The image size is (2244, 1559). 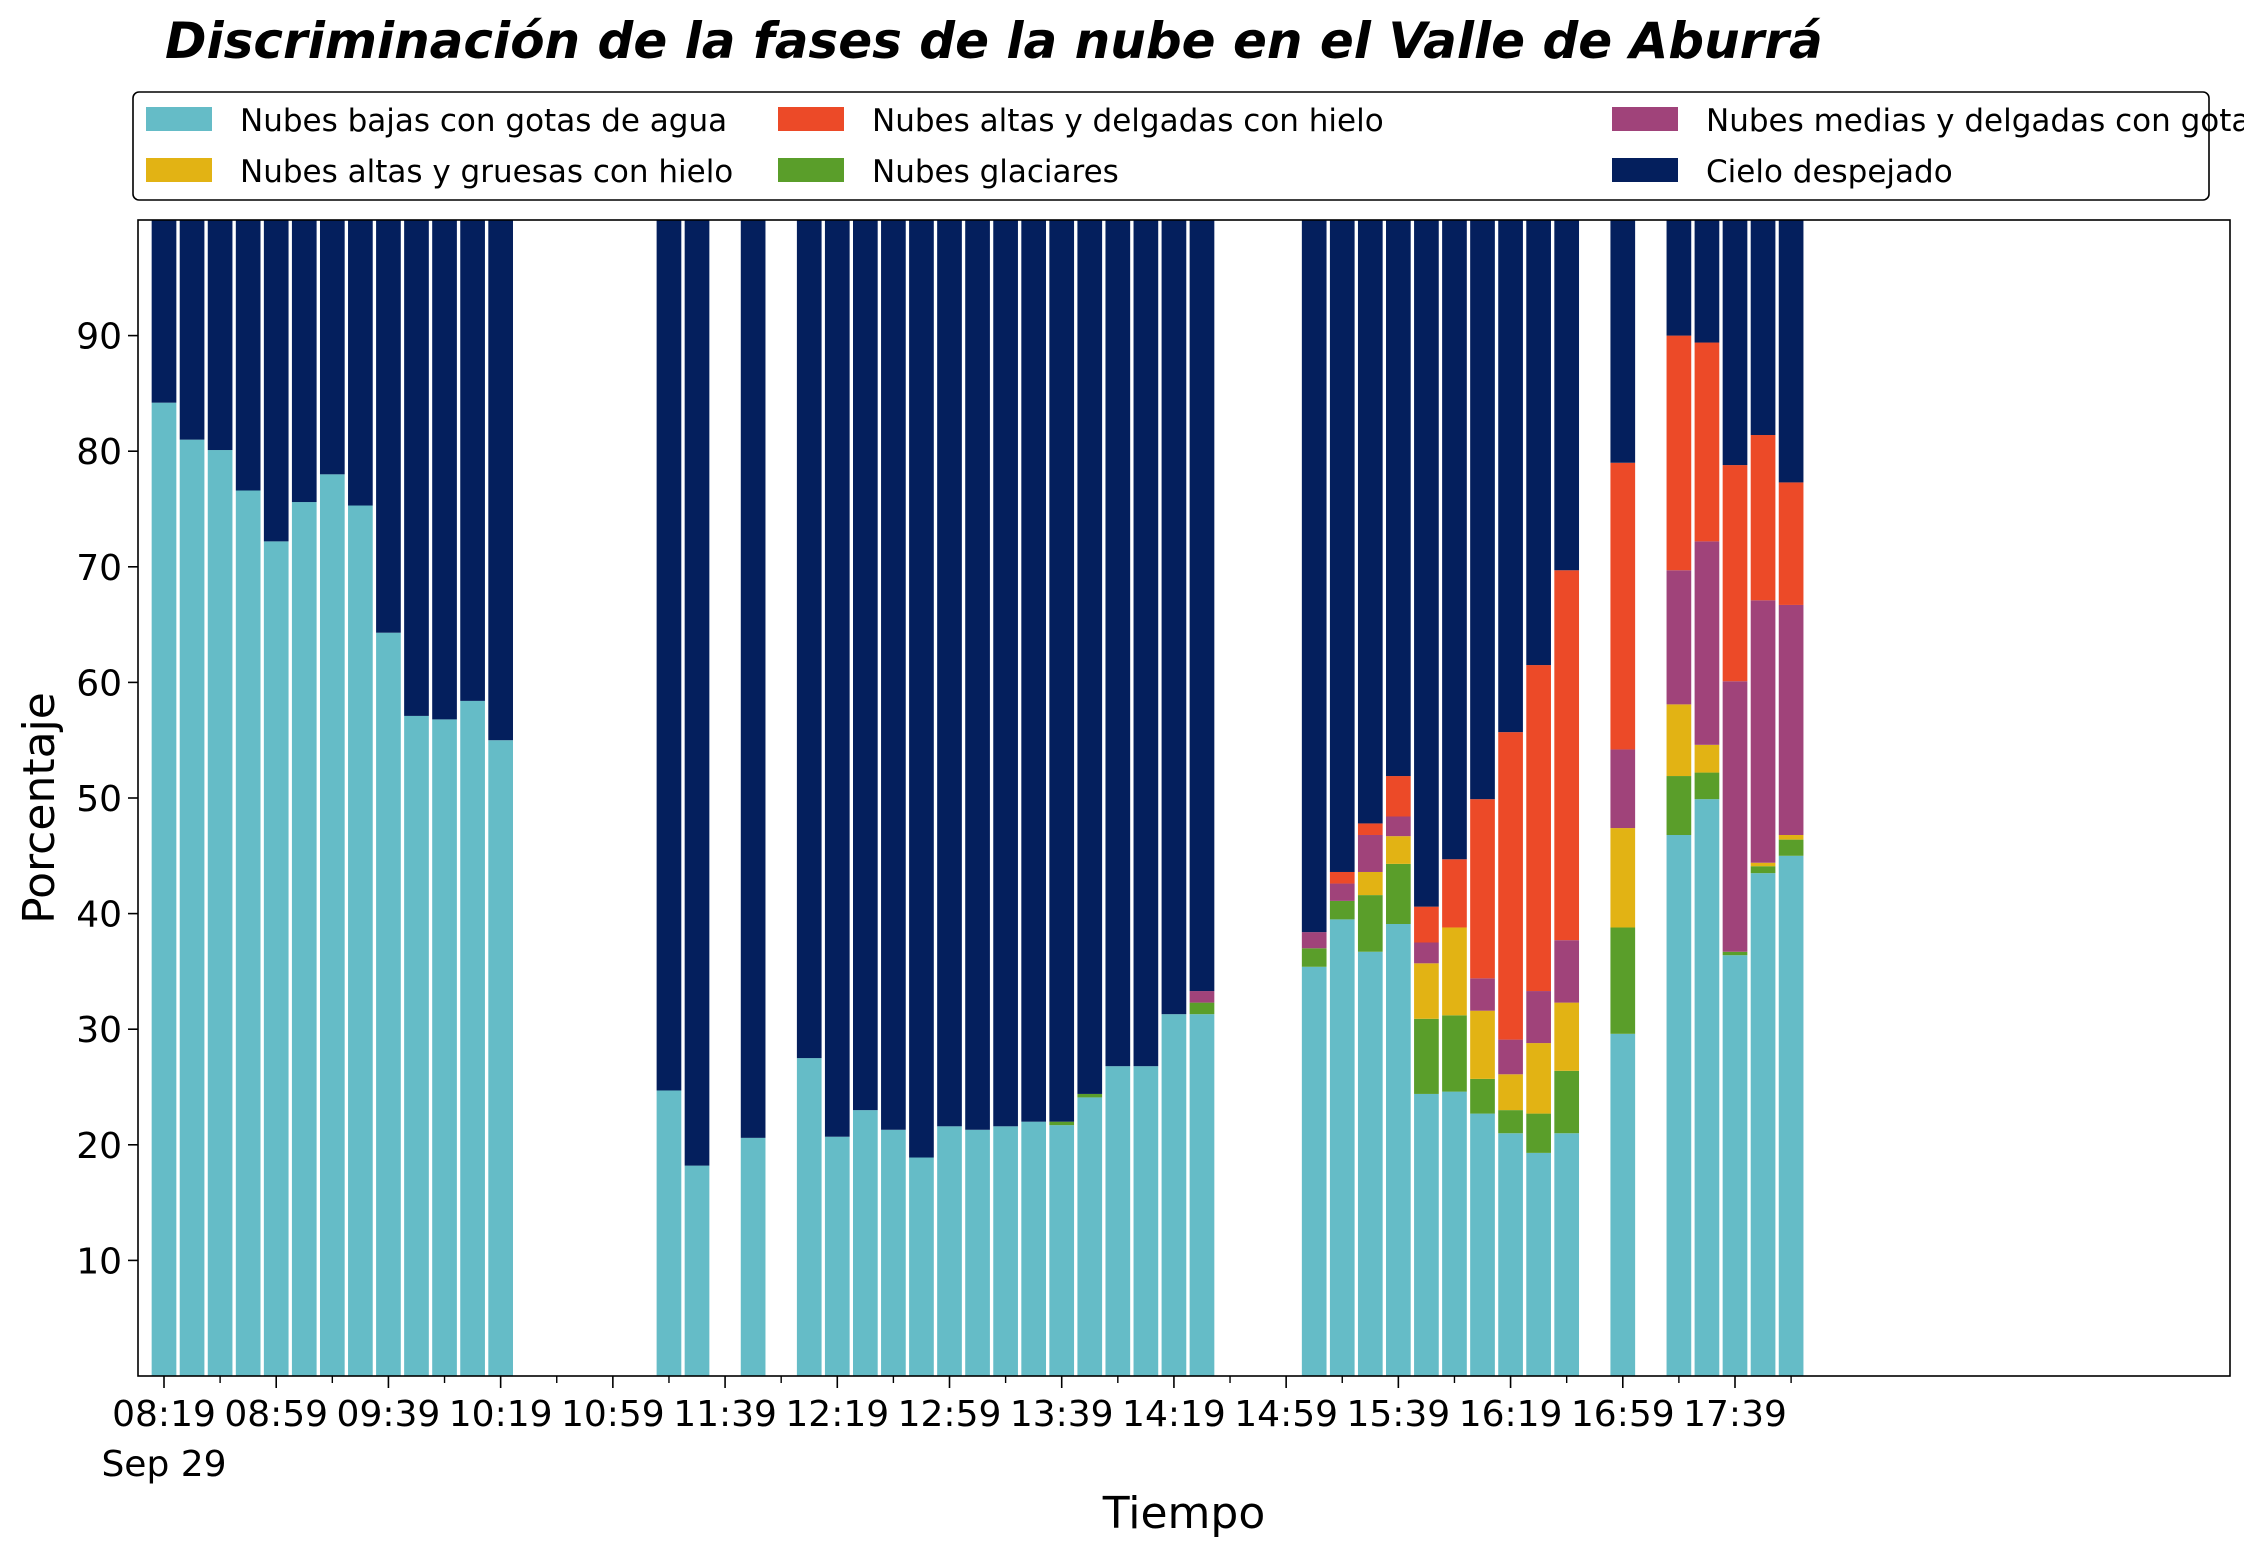 I want to click on x-tick-label: 08:59, so click(x=276, y=1414).